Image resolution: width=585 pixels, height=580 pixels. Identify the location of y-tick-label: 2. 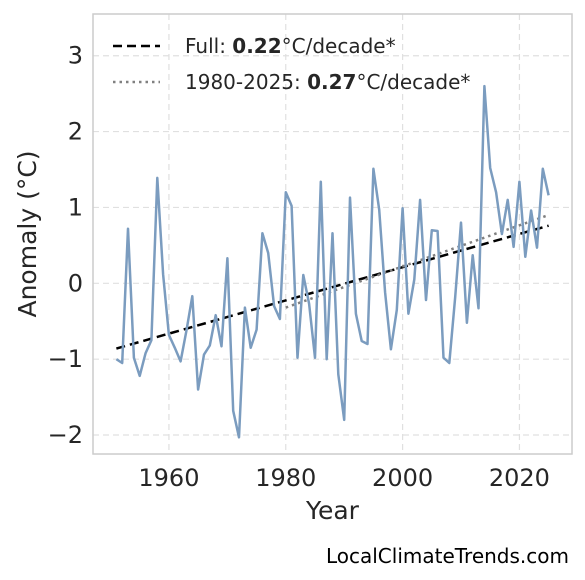
(75, 132).